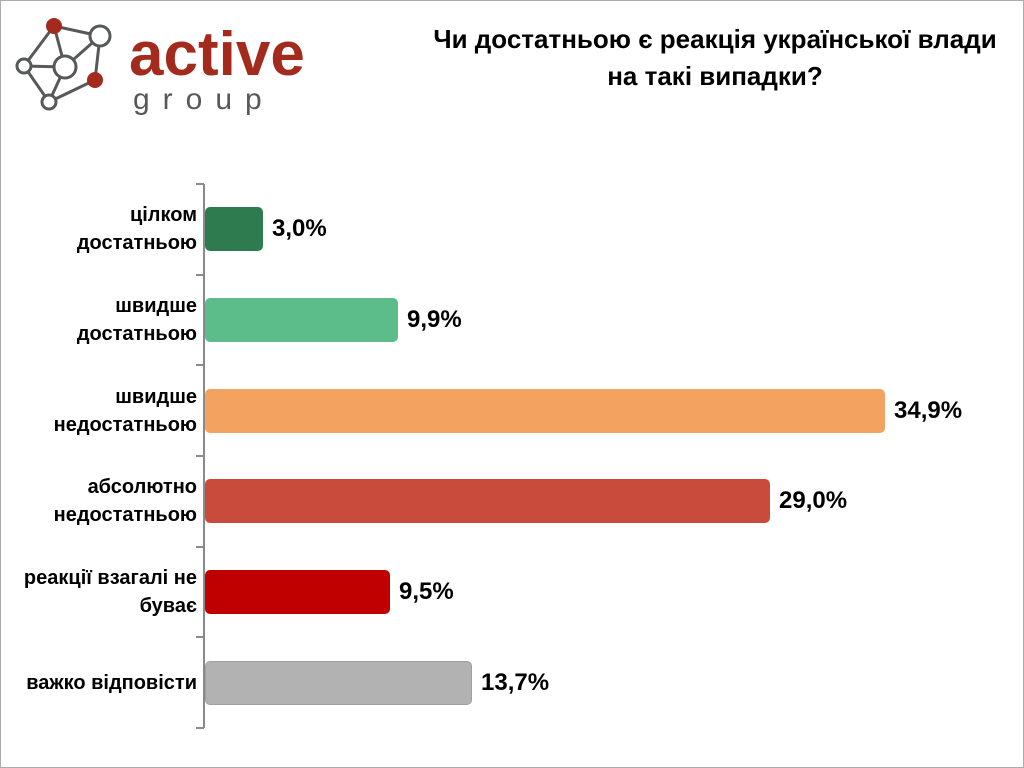 This screenshot has height=768, width=1024. I want to click on category-label-line: швидше, so click(156, 396).